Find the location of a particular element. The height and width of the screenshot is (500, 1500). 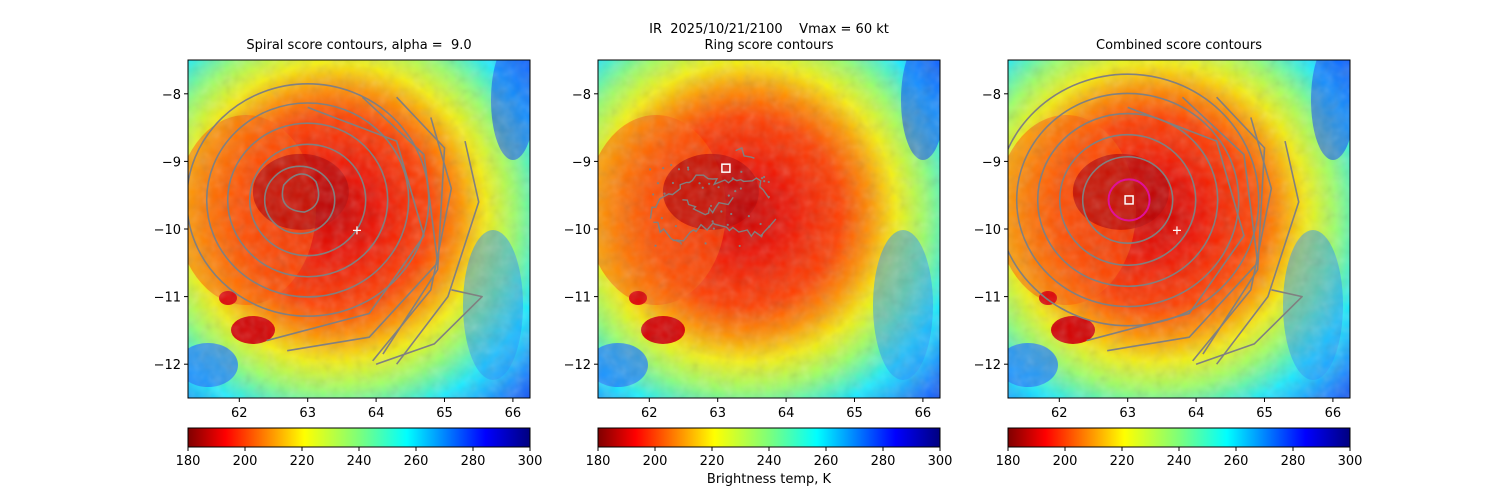

panel-title-combined: Combined score contours is located at coordinates (1179, 45).